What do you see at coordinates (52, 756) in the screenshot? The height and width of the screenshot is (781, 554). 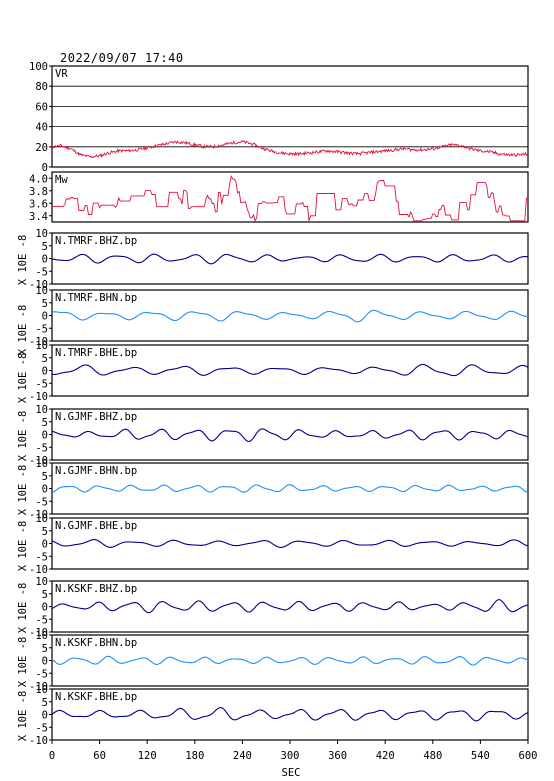 I see `x-tick-label: 0` at bounding box center [52, 756].